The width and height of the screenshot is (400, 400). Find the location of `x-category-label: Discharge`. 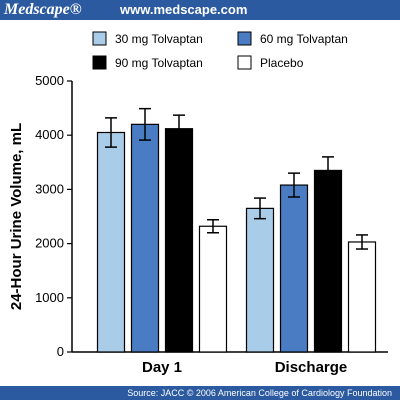

x-category-label: Discharge is located at coordinates (311, 367).